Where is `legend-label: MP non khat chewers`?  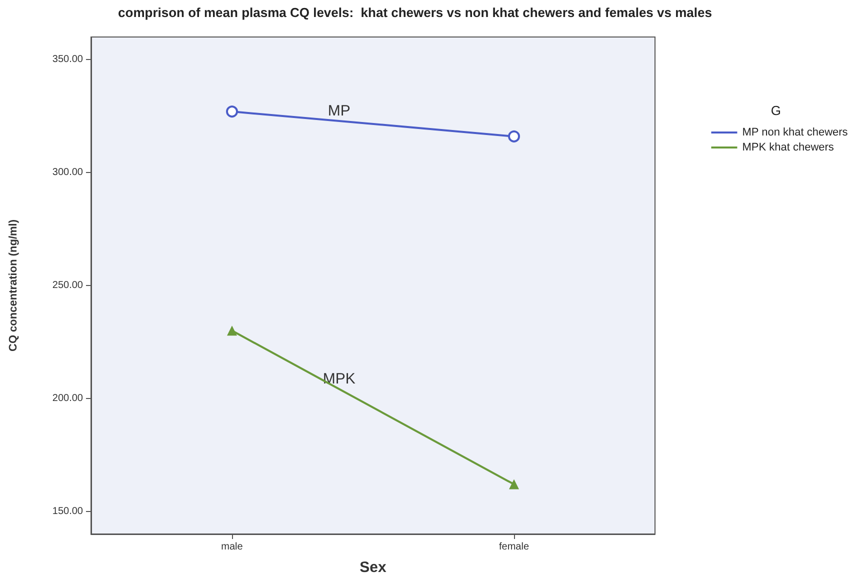 legend-label: MP non khat chewers is located at coordinates (795, 132).